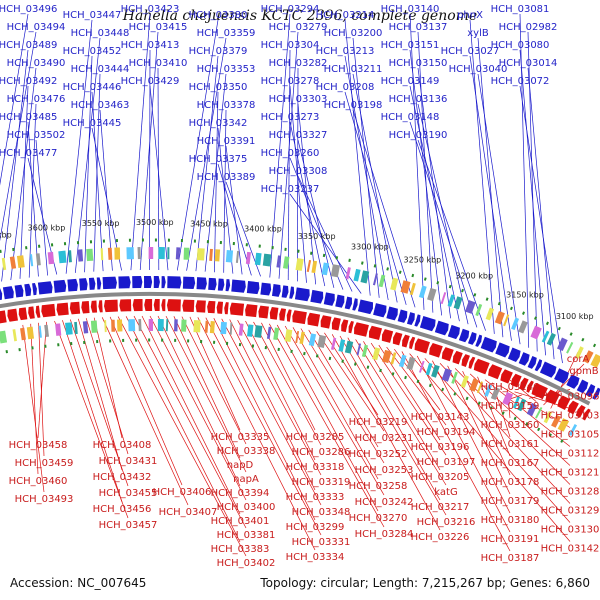  Describe the element at coordinates (188, 512) in the screenshot. I see `reverse-gene-label: HCH_03407` at that location.